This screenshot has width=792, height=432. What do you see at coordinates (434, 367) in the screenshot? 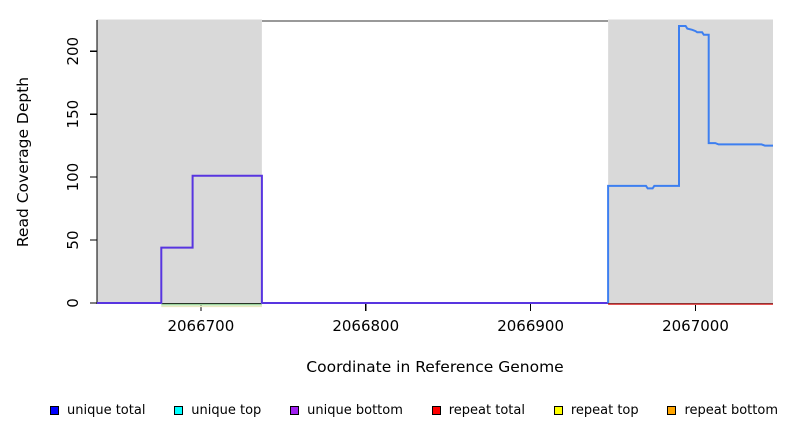
I see `x-axis-title: Coordinate in Reference Genome` at bounding box center [434, 367].